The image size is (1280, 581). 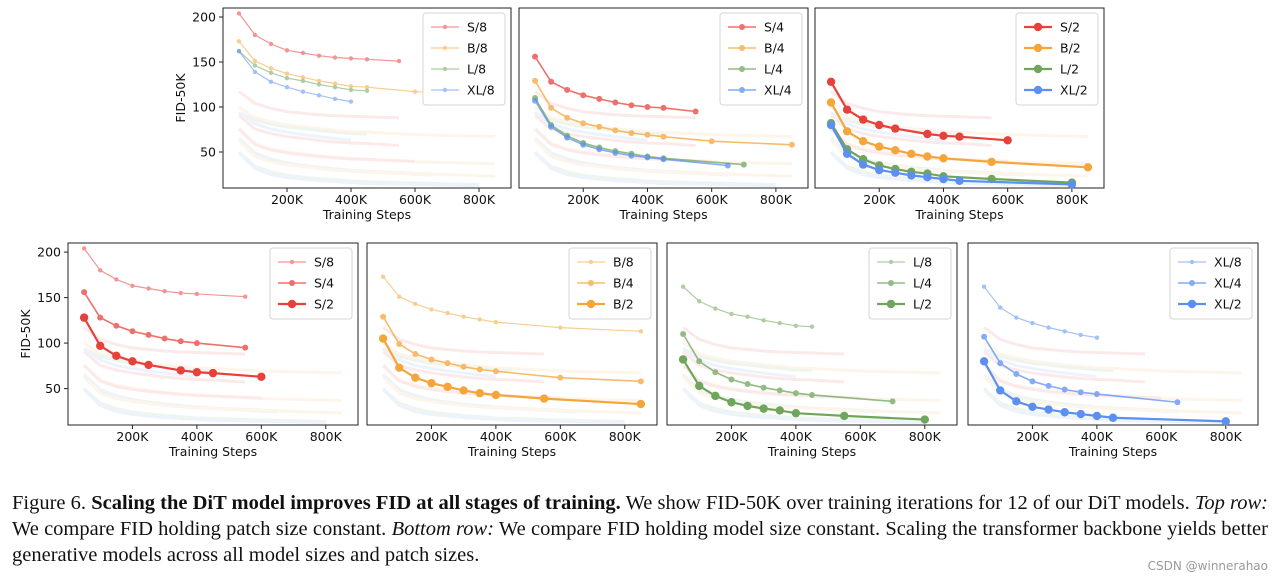 What do you see at coordinates (476, 69) in the screenshot?
I see `legend-label: L/8` at bounding box center [476, 69].